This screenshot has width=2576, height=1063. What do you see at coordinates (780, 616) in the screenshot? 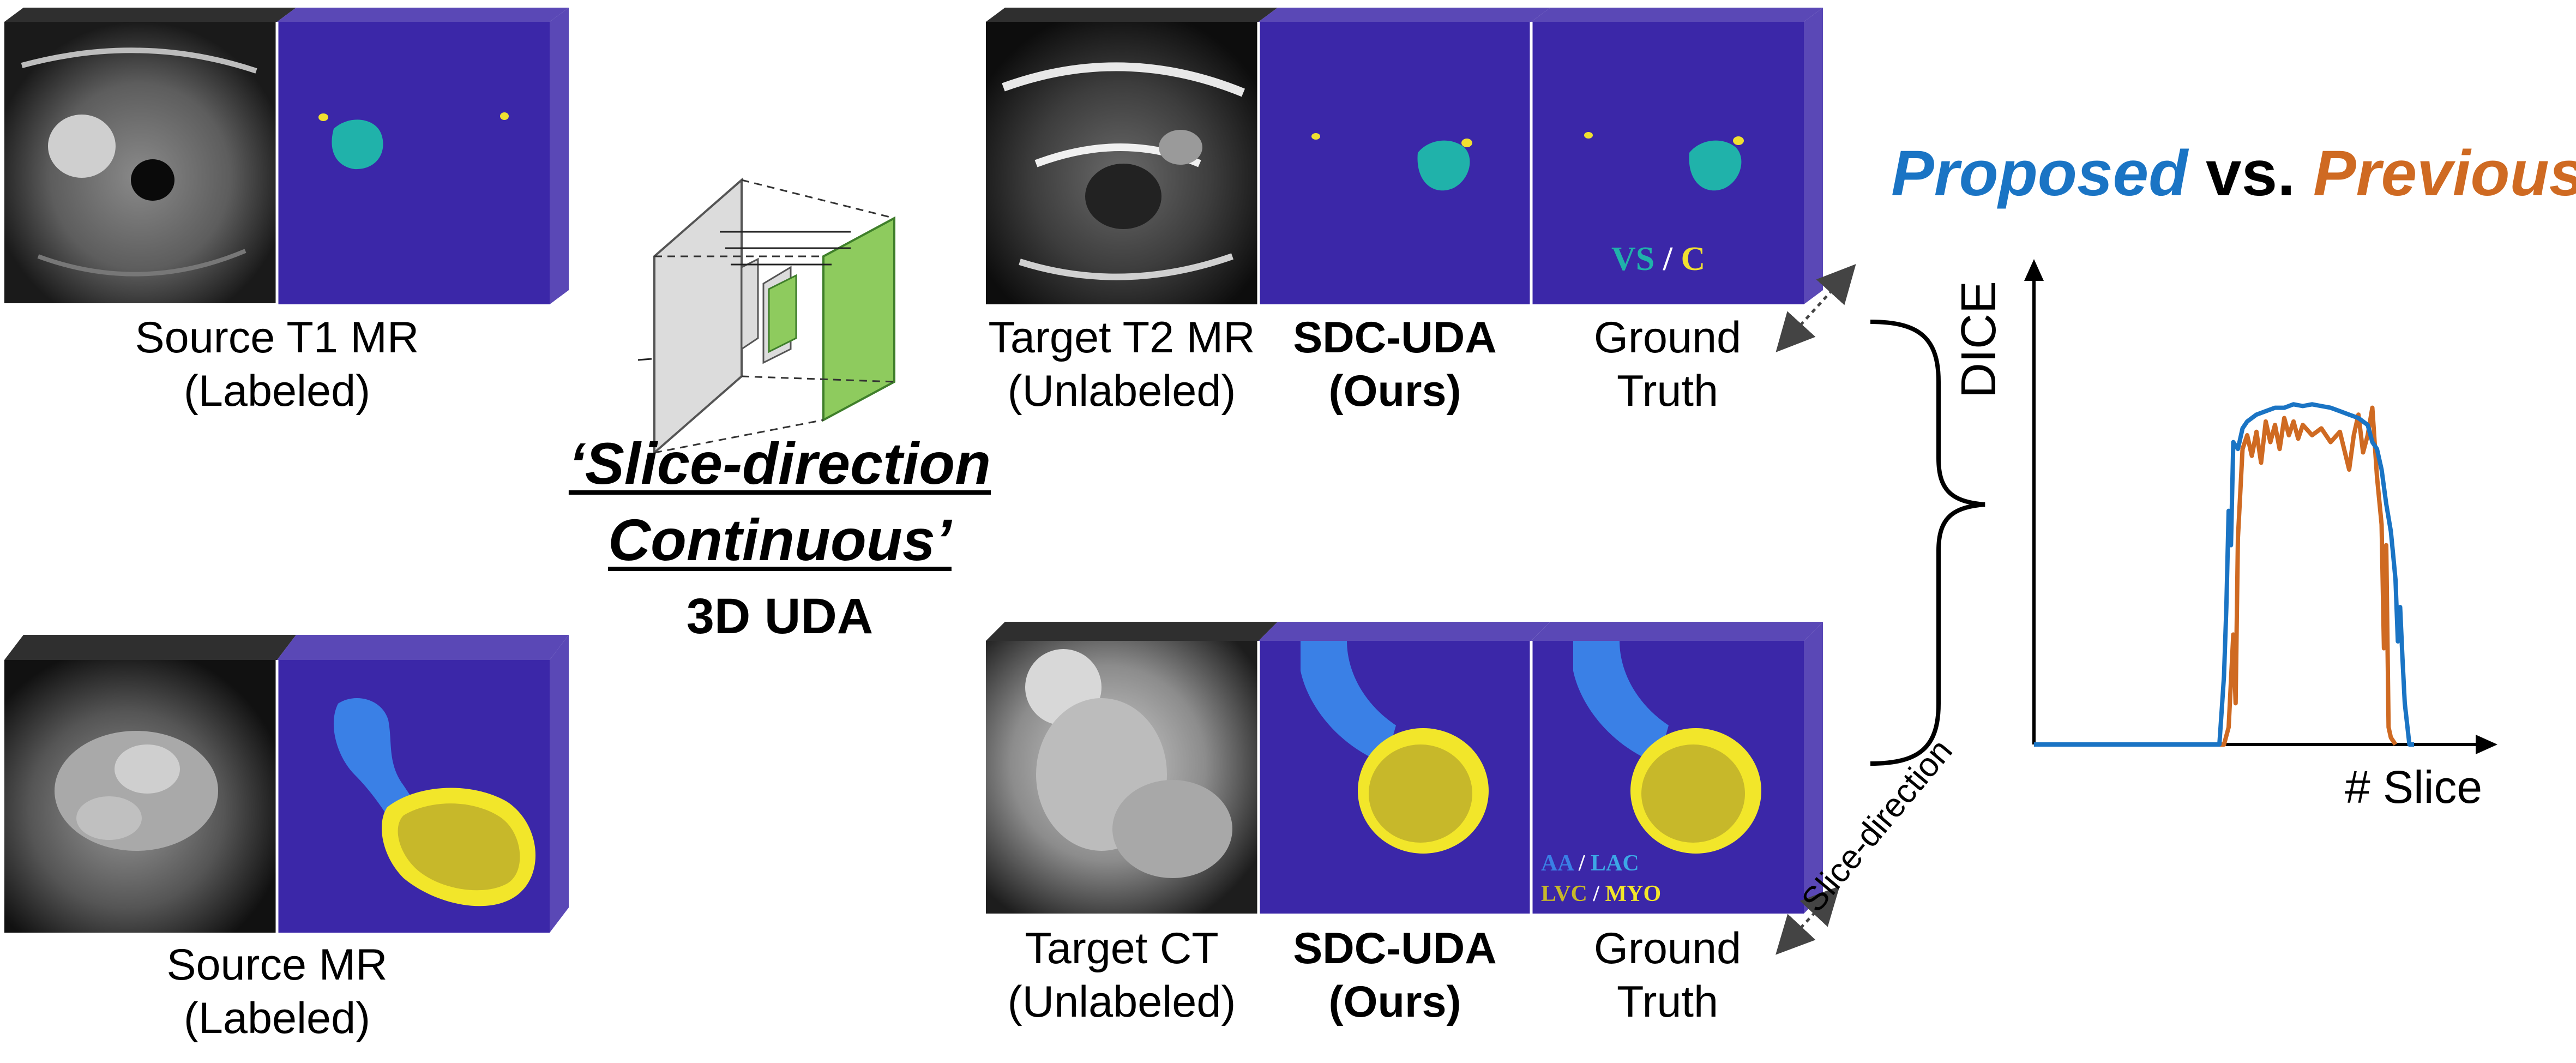
I see `method-title-line3: 3D UDA` at bounding box center [780, 616].